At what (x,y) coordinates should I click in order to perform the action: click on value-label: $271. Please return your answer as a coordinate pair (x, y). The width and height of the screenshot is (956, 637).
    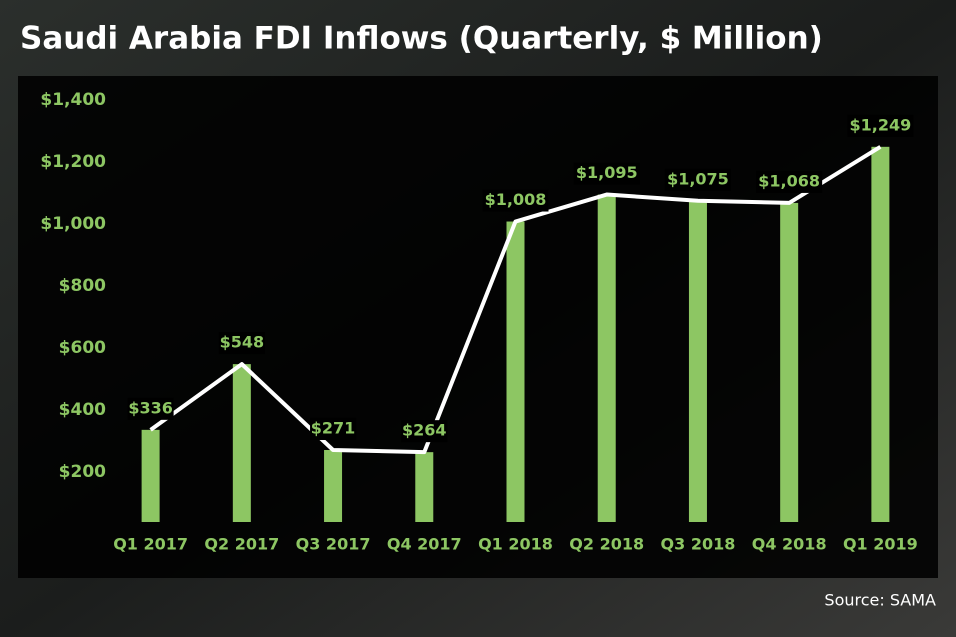
    Looking at the image, I should click on (333, 427).